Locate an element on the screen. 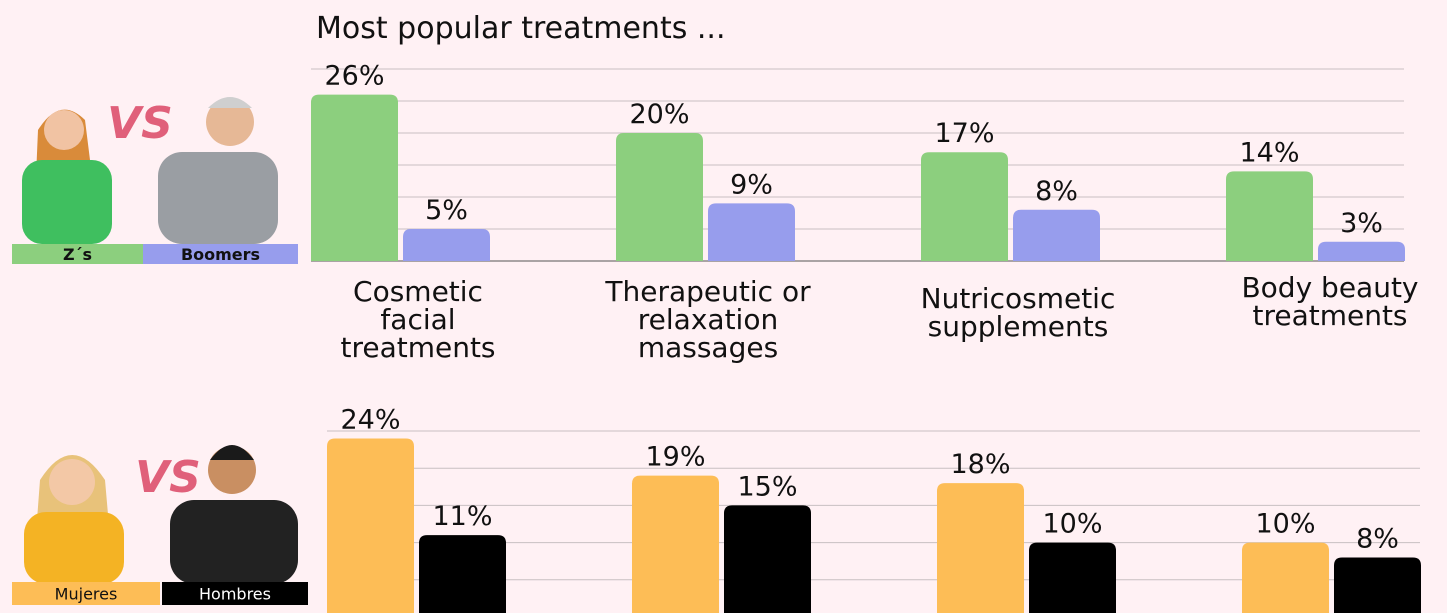  legend-label: Mujeres is located at coordinates (86, 594).